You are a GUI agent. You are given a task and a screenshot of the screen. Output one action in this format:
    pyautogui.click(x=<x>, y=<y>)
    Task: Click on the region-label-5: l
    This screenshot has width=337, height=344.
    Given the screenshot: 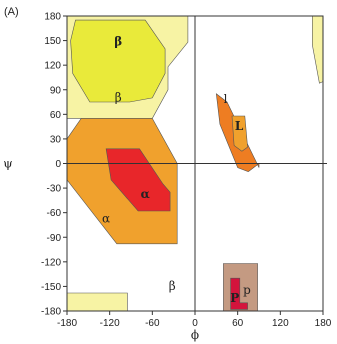 What is the action you would take?
    pyautogui.click(x=226, y=99)
    